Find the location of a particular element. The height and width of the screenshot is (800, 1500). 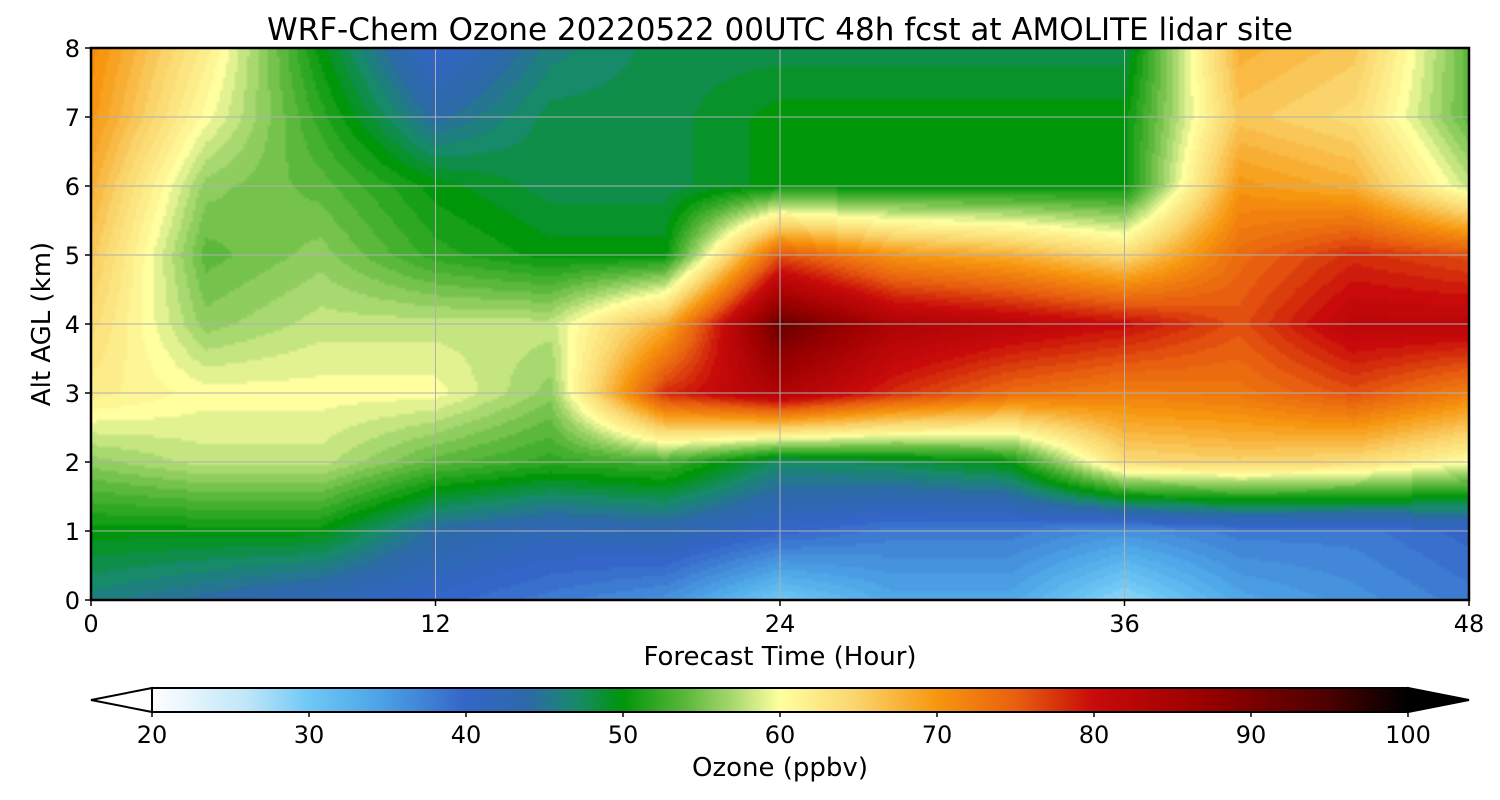

colorbar-tick-label: 80 is located at coordinates (1094, 735).